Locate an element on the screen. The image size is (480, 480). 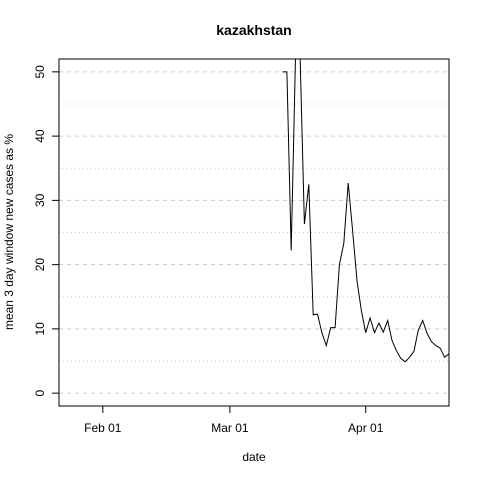
y-axis-label: mean 3 day window new cases as % is located at coordinates (9, 232).